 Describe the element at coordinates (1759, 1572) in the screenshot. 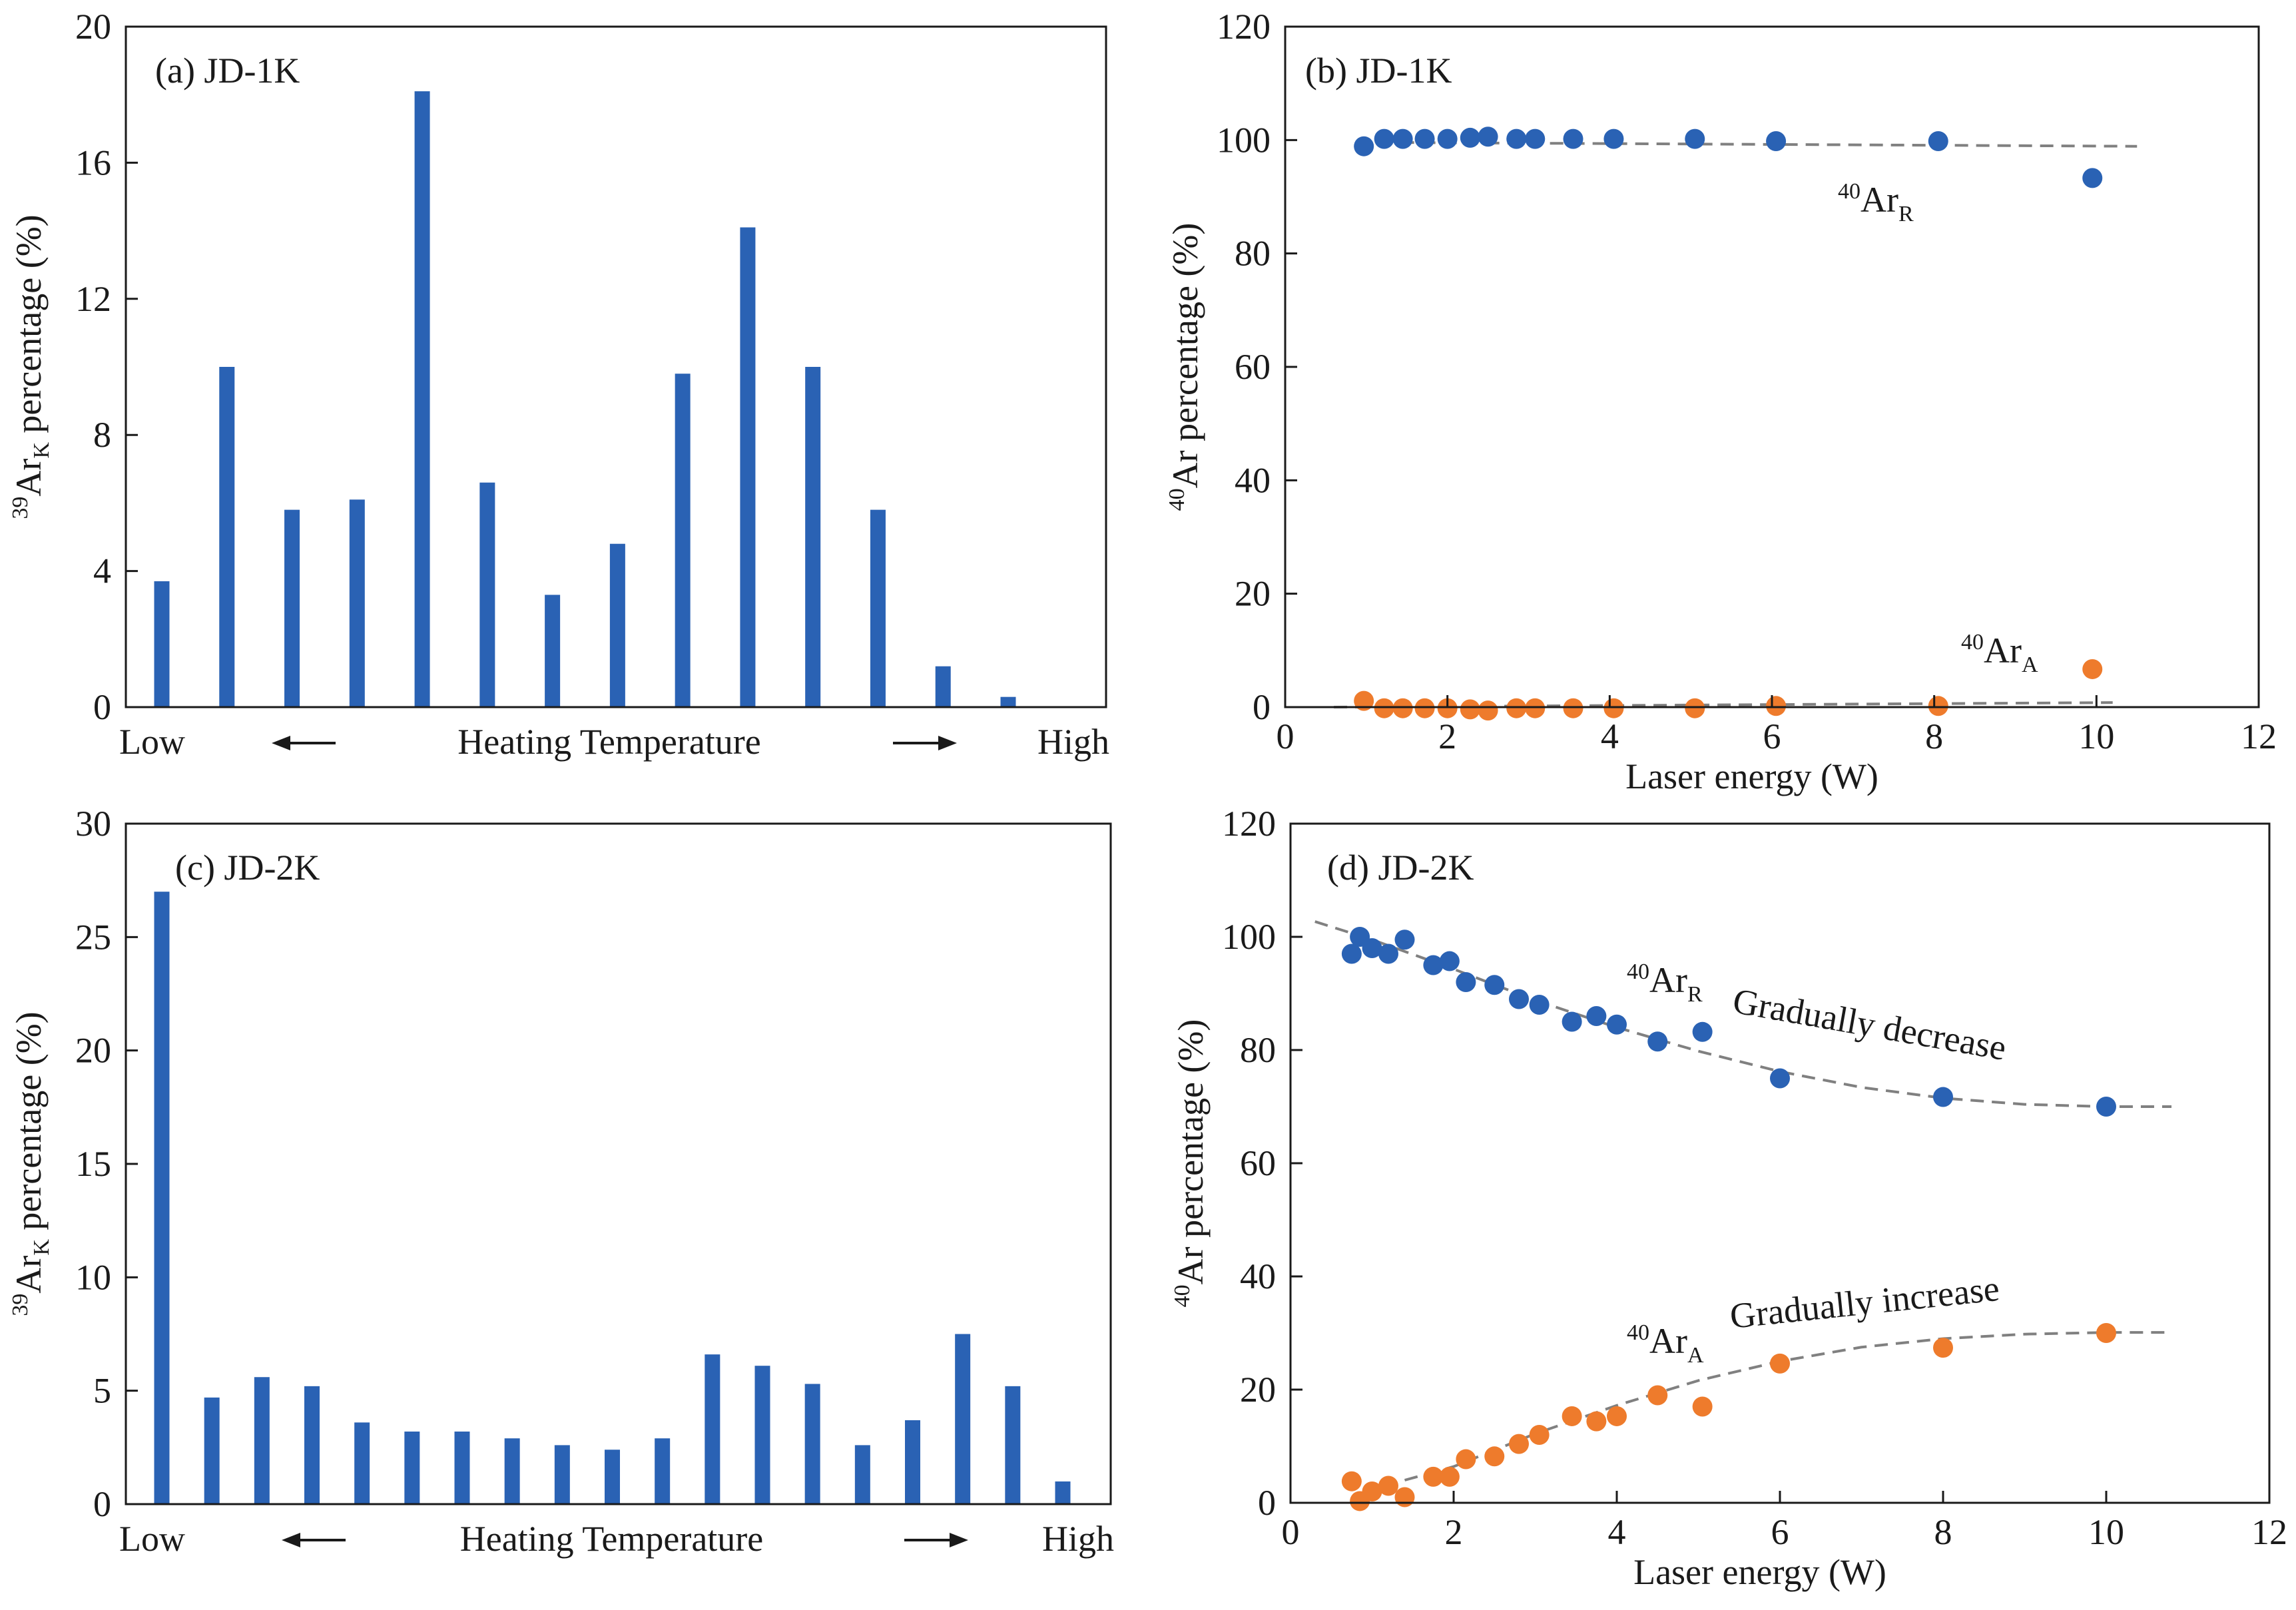

I see `panel-d-x-axis-label: Laser energy (W)` at that location.